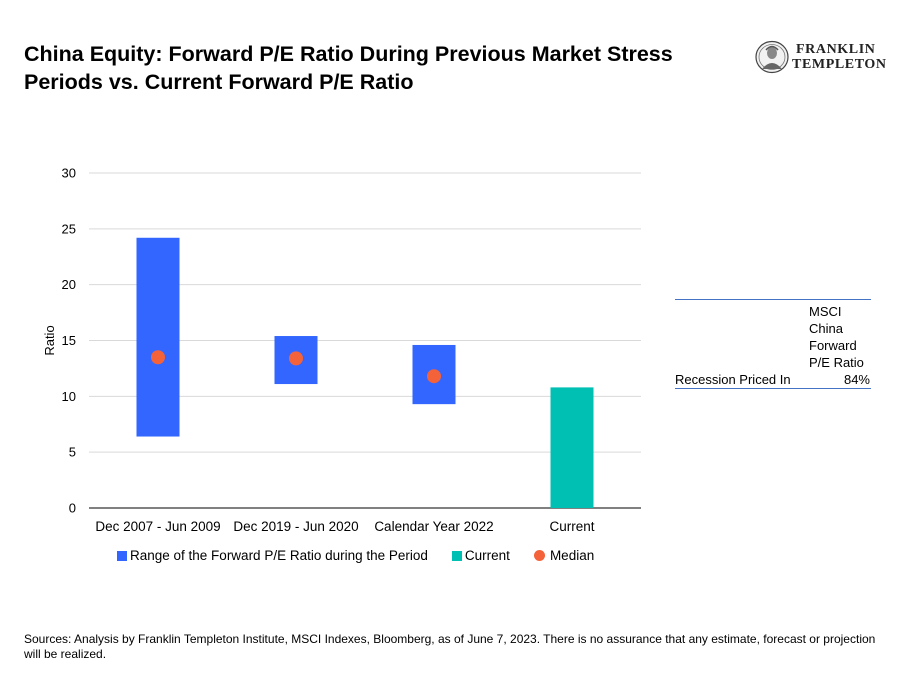  I want to click on current-bar, so click(572, 447).